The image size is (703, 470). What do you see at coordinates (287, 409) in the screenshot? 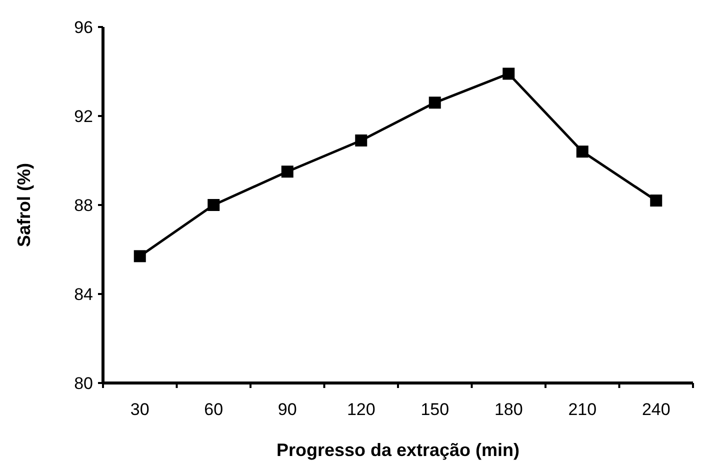
I see `x-tick-label: 90` at bounding box center [287, 409].